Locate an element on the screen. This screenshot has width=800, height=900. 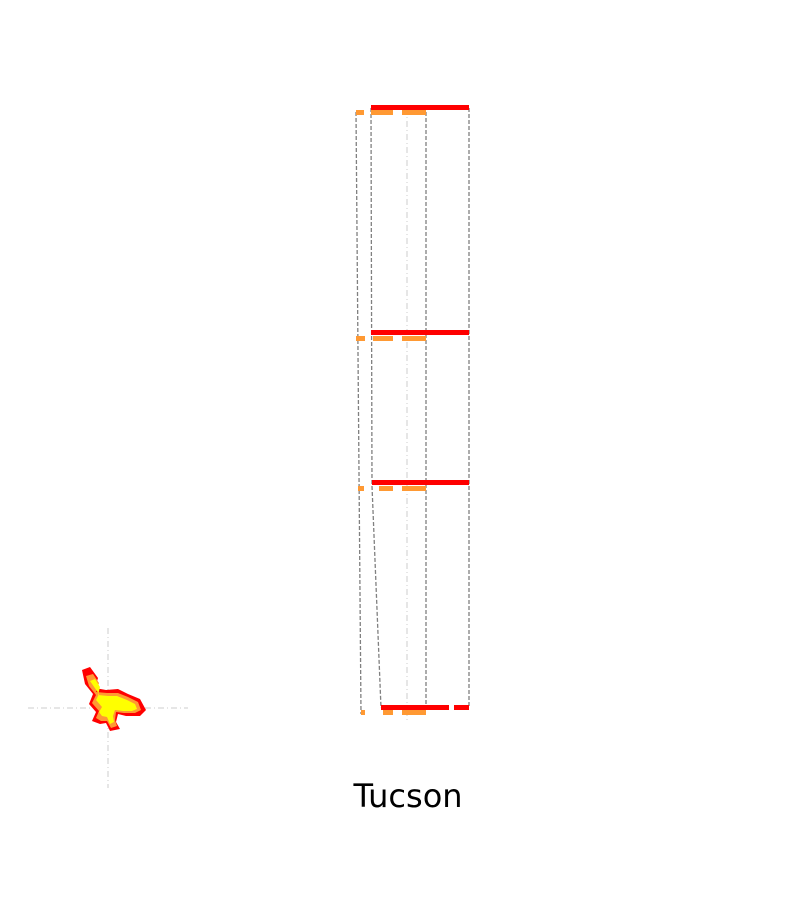
guide-lines is located at coordinates (412, 411).